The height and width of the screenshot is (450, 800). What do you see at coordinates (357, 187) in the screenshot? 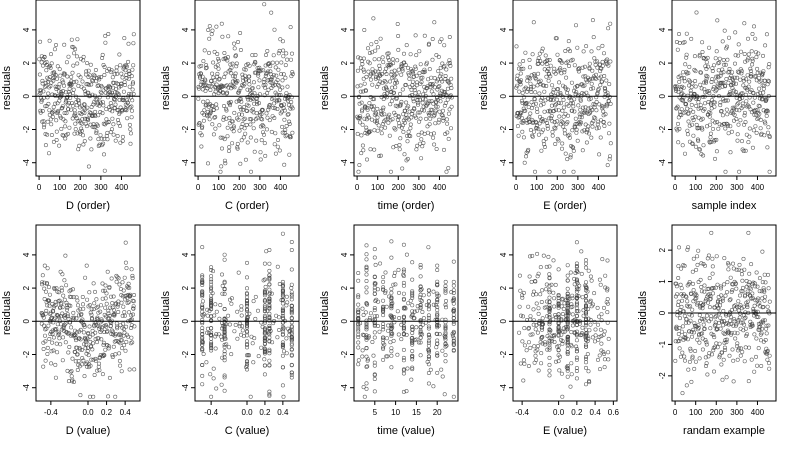
I see `x-tick-label: 0` at bounding box center [357, 187].